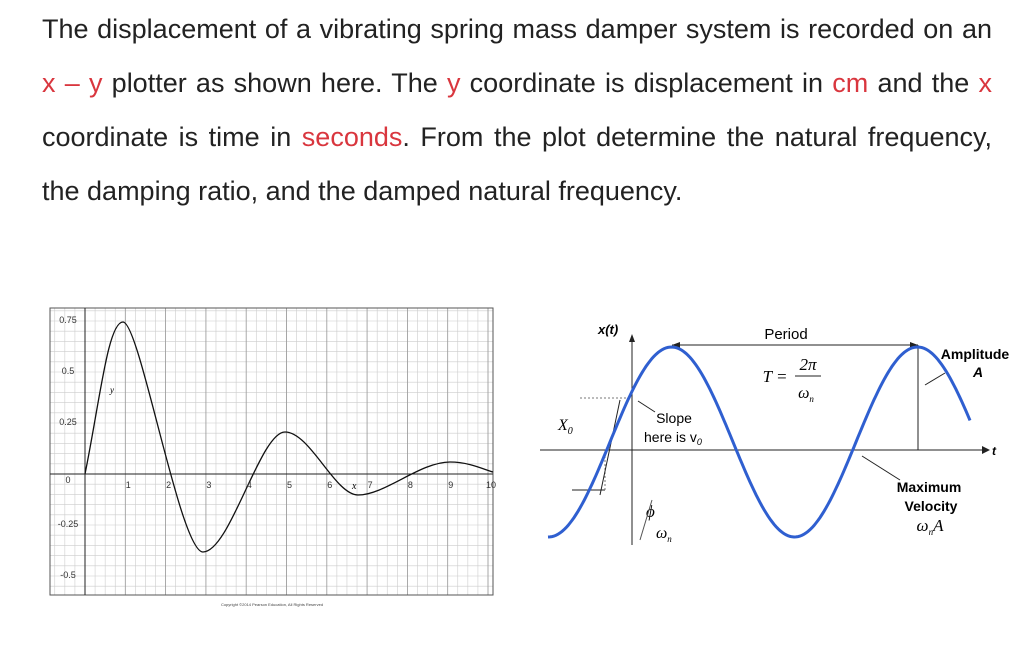 The image size is (1033, 668). Describe the element at coordinates (410, 485) in the screenshot. I see `x-tick-label: 8` at that location.